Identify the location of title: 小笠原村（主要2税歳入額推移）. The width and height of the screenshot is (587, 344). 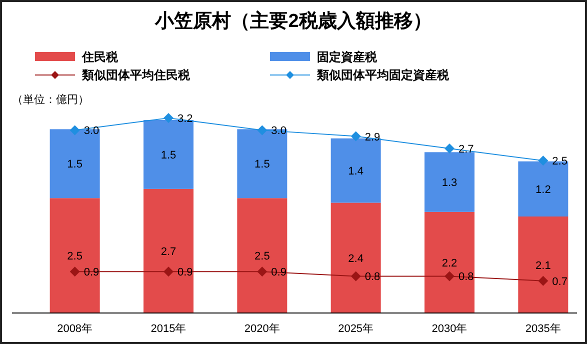
(293, 21).